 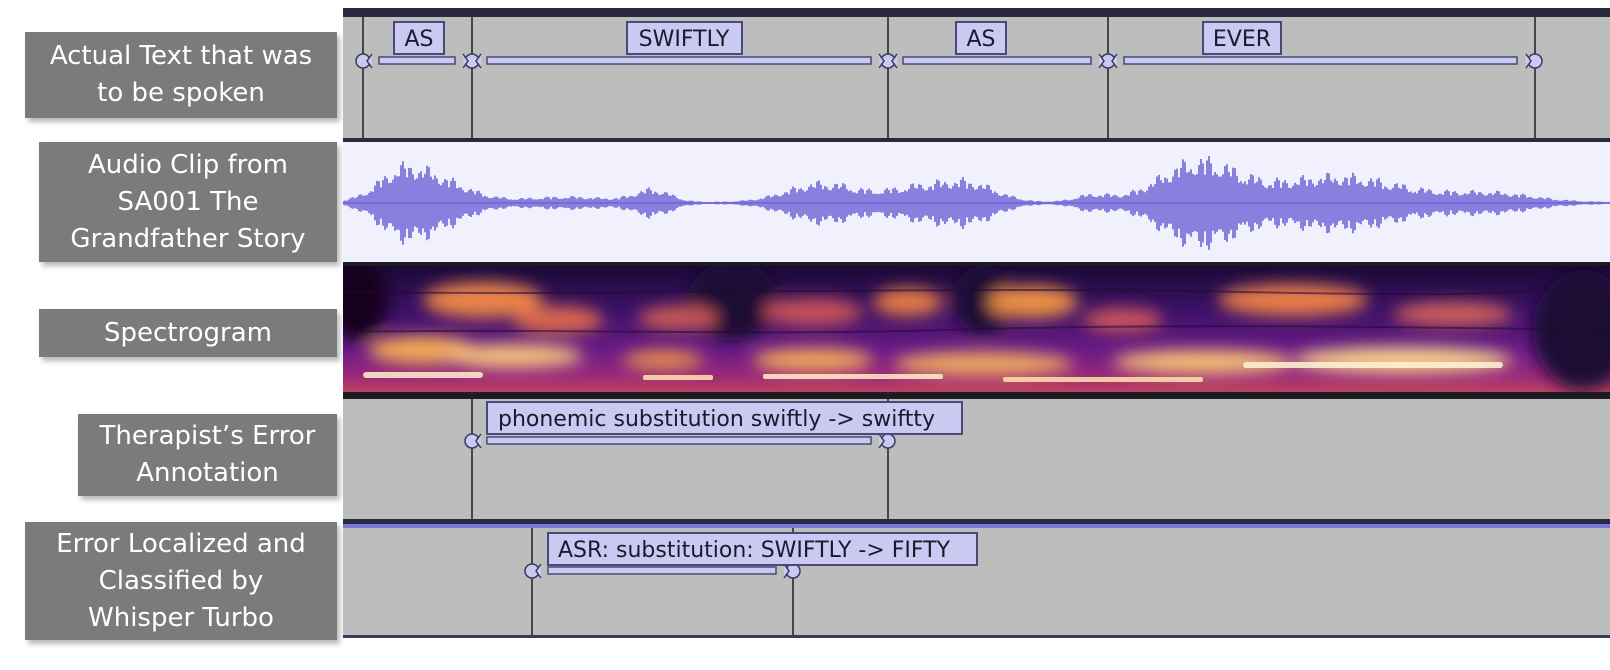 I want to click on label-actual-text: Actual Text that was to be spoken, so click(x=181, y=75).